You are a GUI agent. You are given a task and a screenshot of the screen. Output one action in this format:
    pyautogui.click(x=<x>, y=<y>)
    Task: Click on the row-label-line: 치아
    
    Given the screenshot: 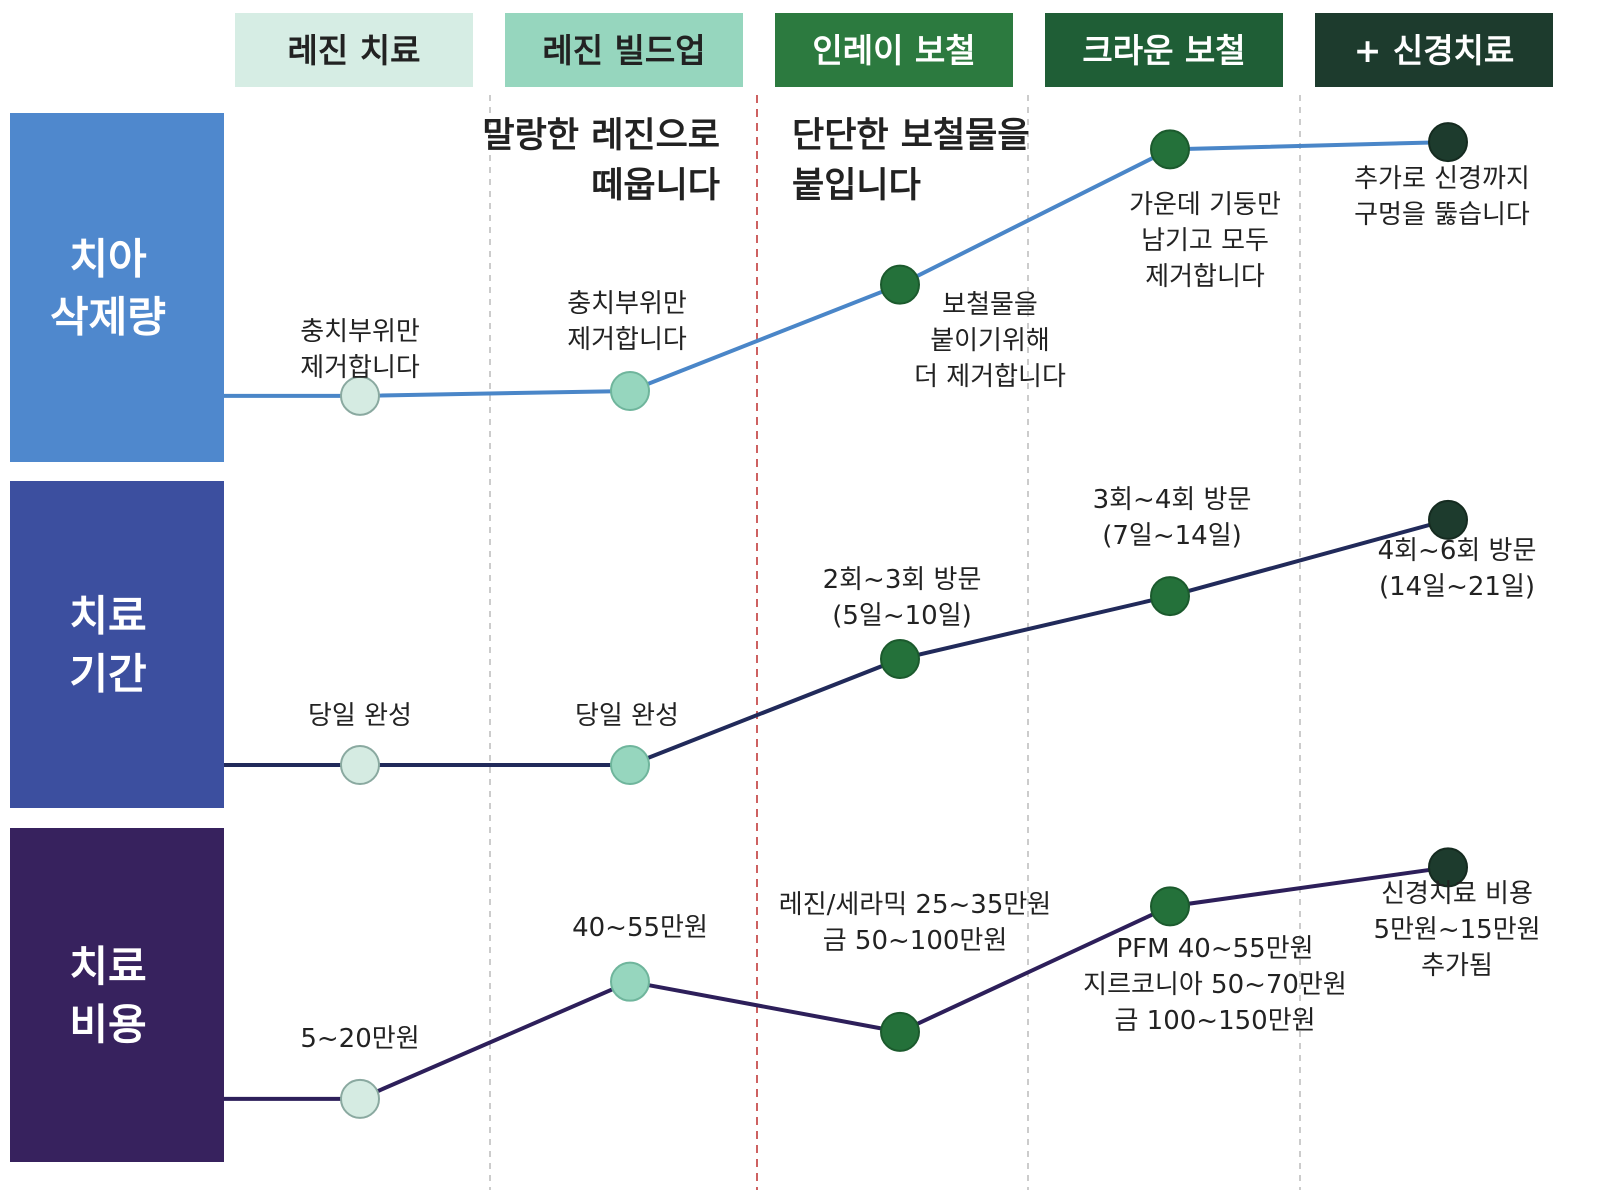 What is the action you would take?
    pyautogui.click(x=108, y=259)
    